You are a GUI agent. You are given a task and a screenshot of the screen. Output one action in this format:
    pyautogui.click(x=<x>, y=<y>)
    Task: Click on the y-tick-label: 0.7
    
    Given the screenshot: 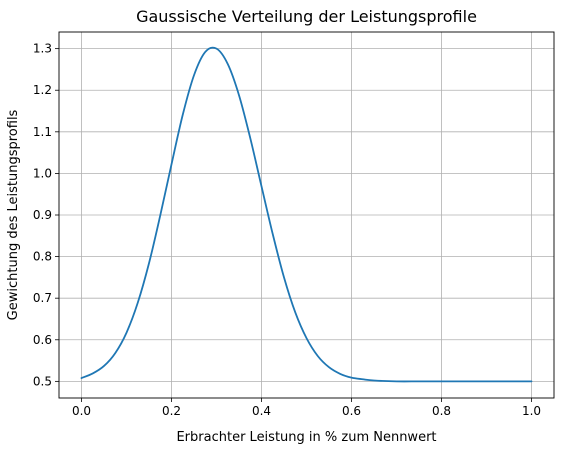 What is the action you would take?
    pyautogui.click(x=42, y=298)
    